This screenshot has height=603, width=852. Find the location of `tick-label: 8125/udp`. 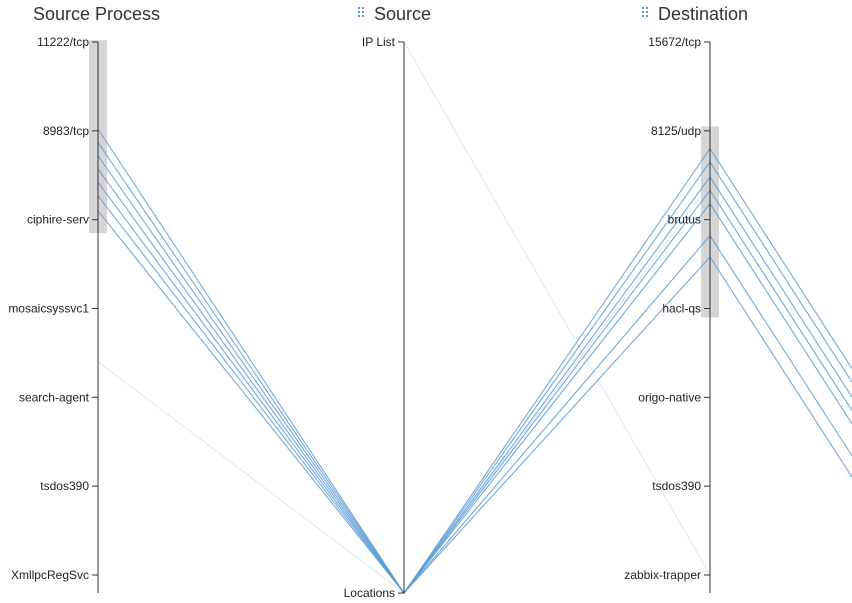

tick-label: 8125/udp is located at coordinates (676, 131).